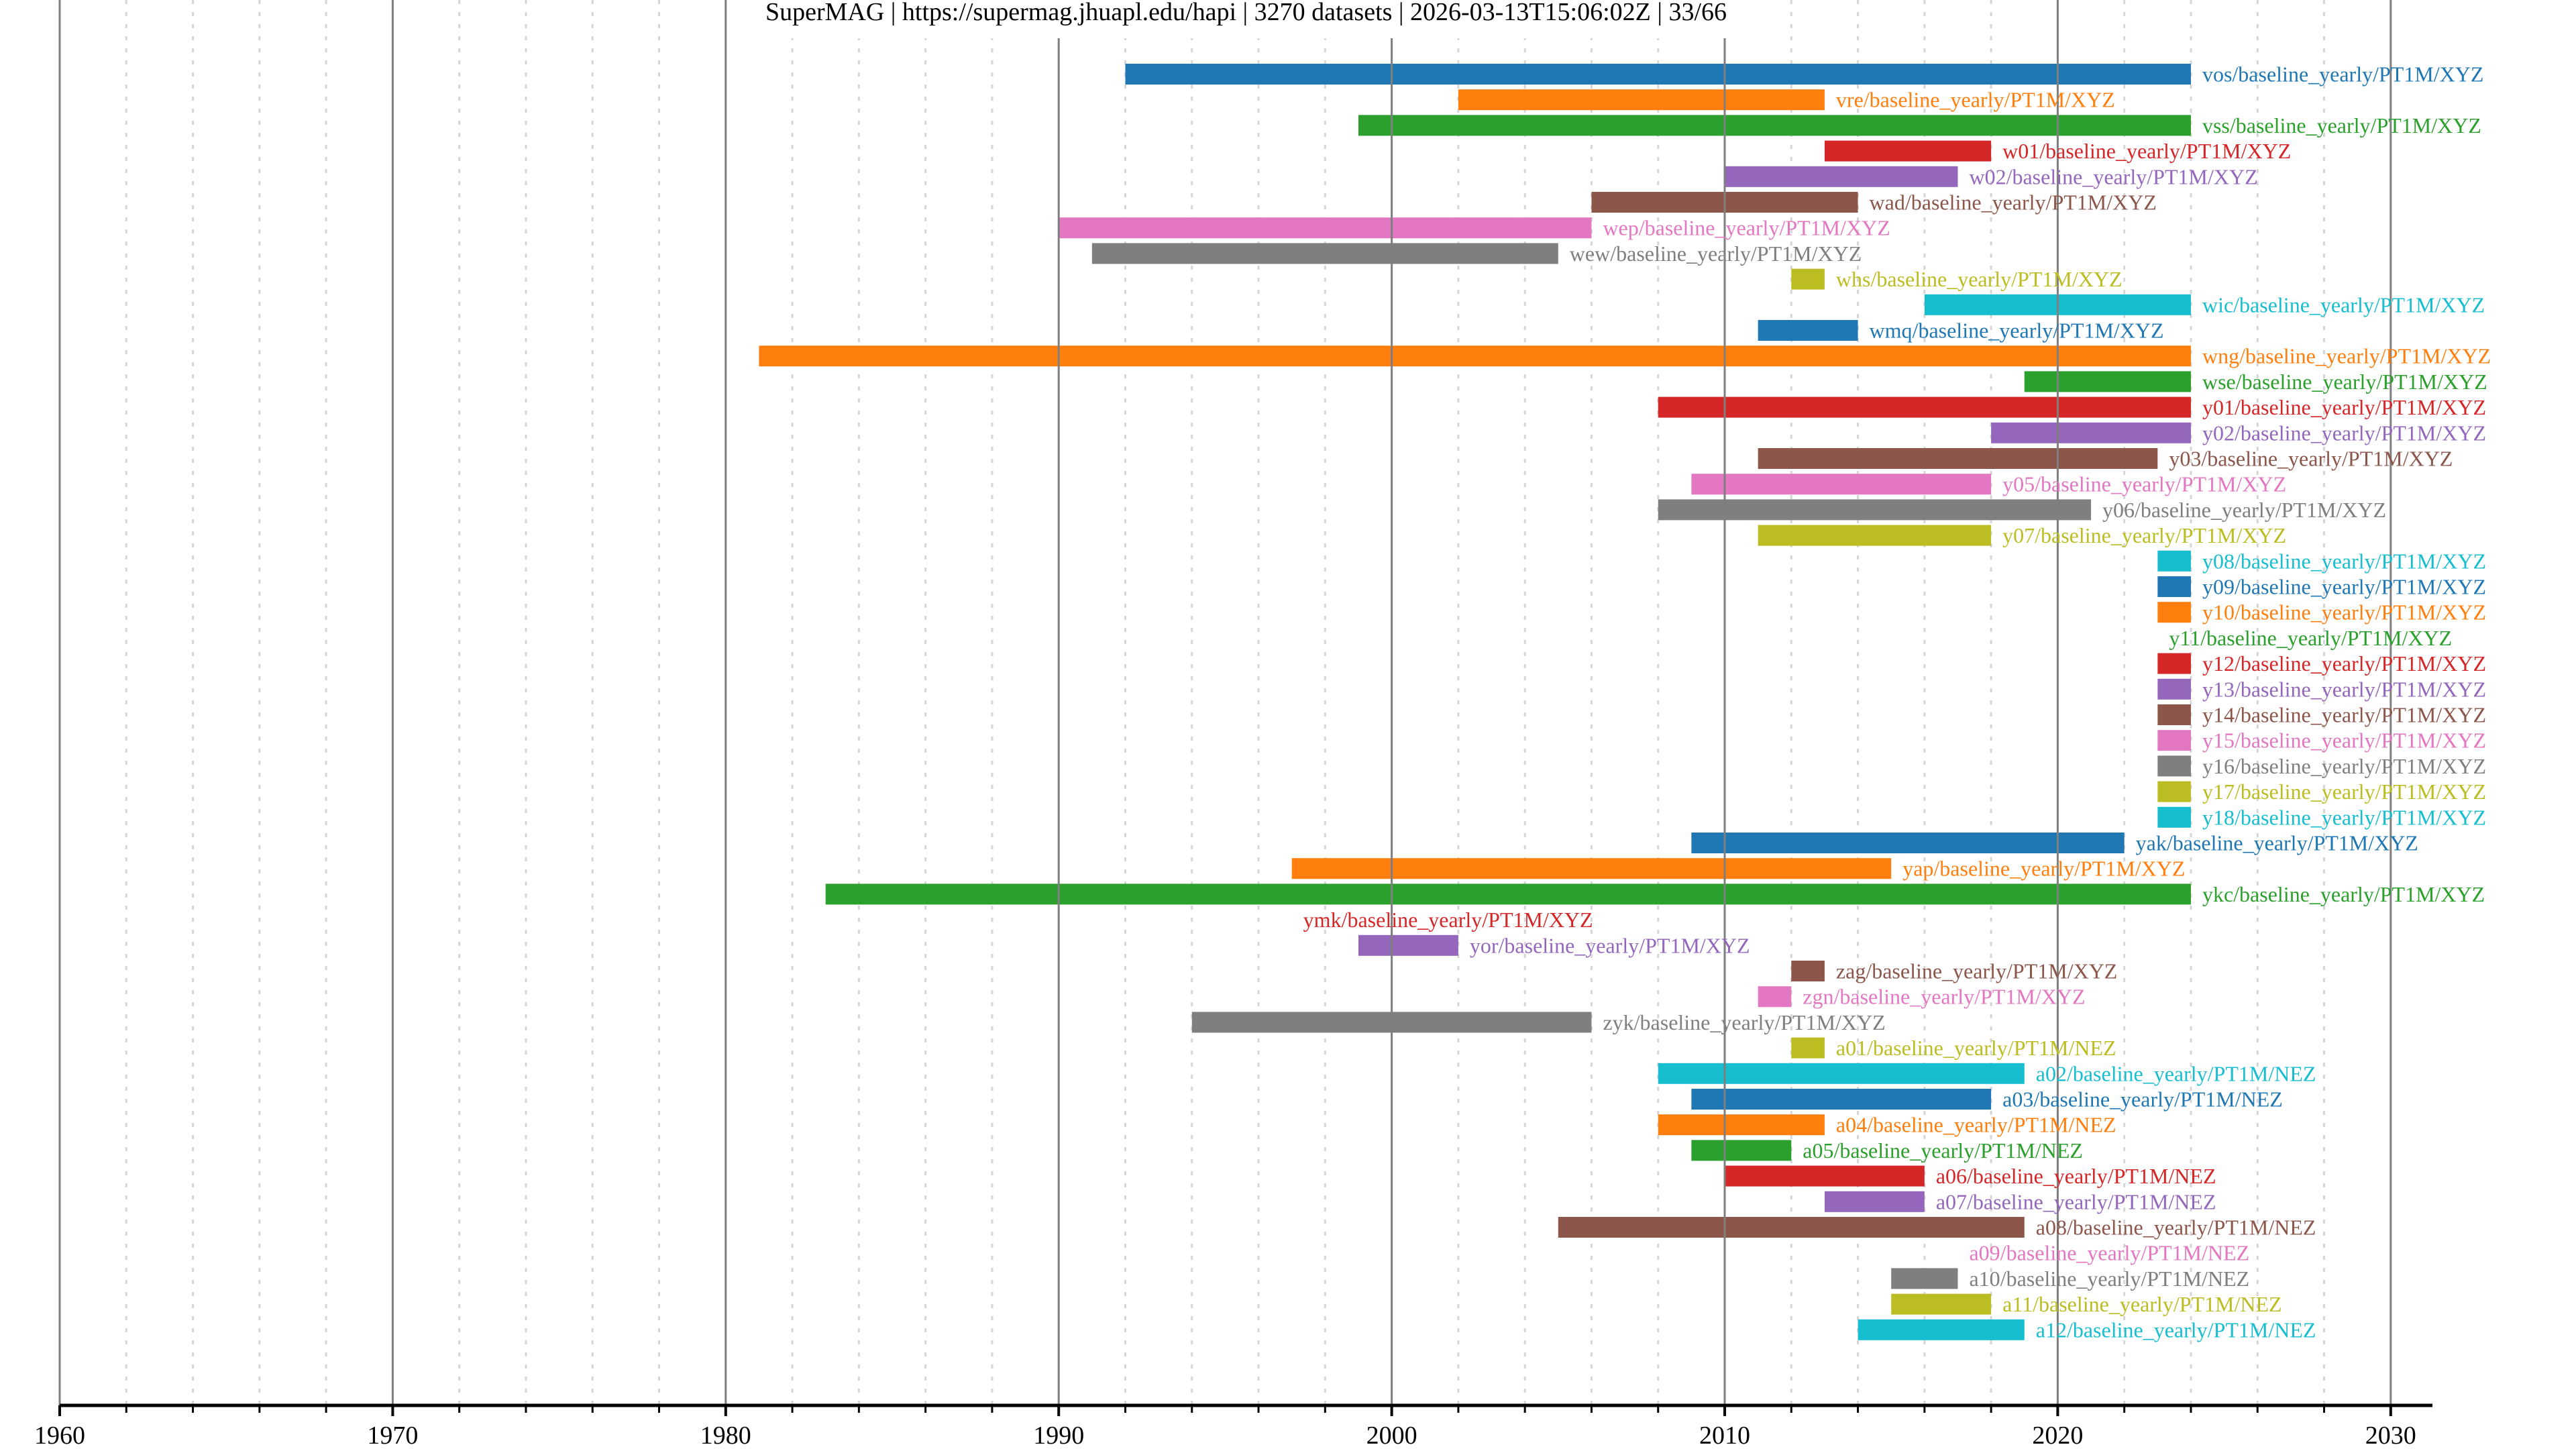 Image resolution: width=2576 pixels, height=1449 pixels. Describe the element at coordinates (1975, 100) in the screenshot. I see `dataset-label: vre/baseline_yearly/PT1M/XYZ` at that location.